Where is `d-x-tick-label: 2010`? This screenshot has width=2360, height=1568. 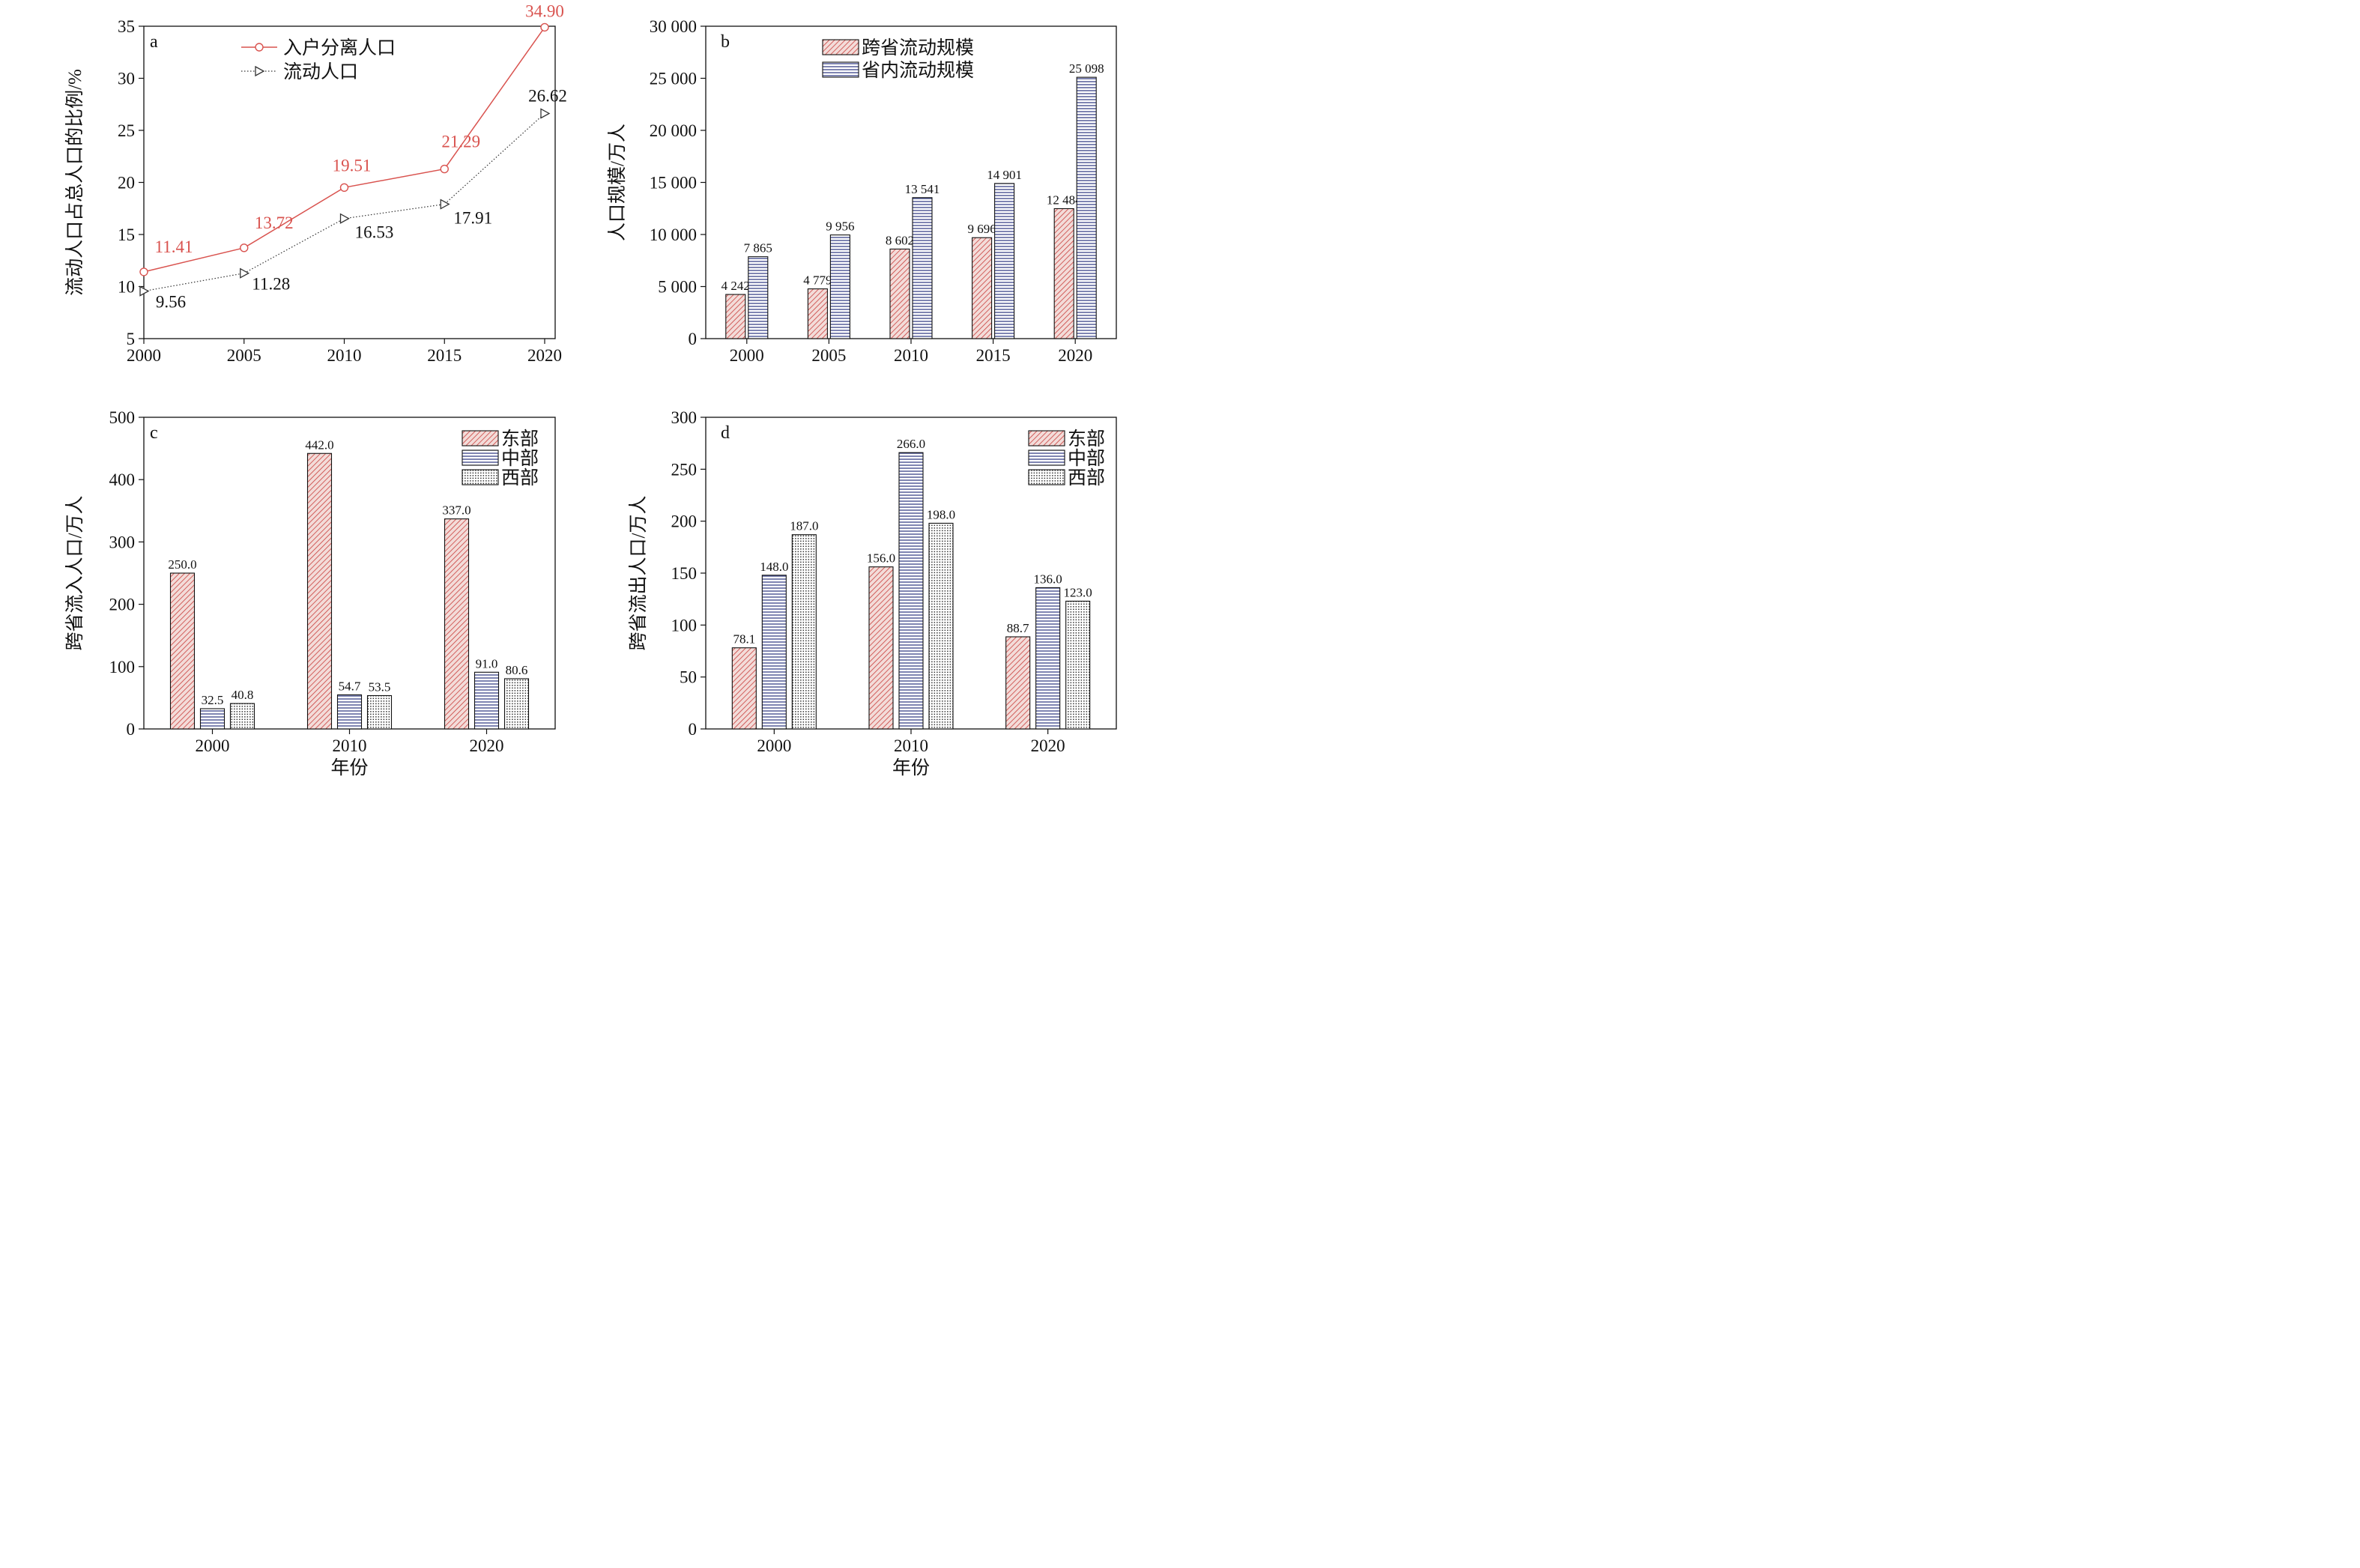 d-x-tick-label: 2010 is located at coordinates (911, 745).